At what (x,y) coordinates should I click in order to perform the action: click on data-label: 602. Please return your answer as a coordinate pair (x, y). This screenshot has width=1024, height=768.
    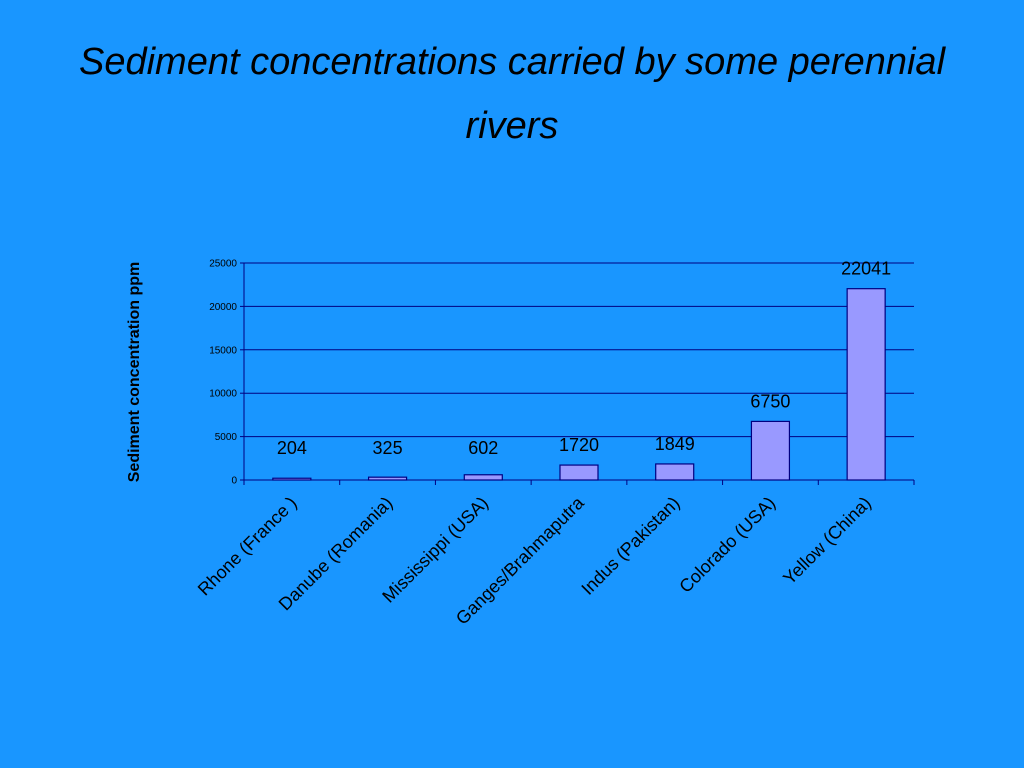
    Looking at the image, I should click on (483, 448).